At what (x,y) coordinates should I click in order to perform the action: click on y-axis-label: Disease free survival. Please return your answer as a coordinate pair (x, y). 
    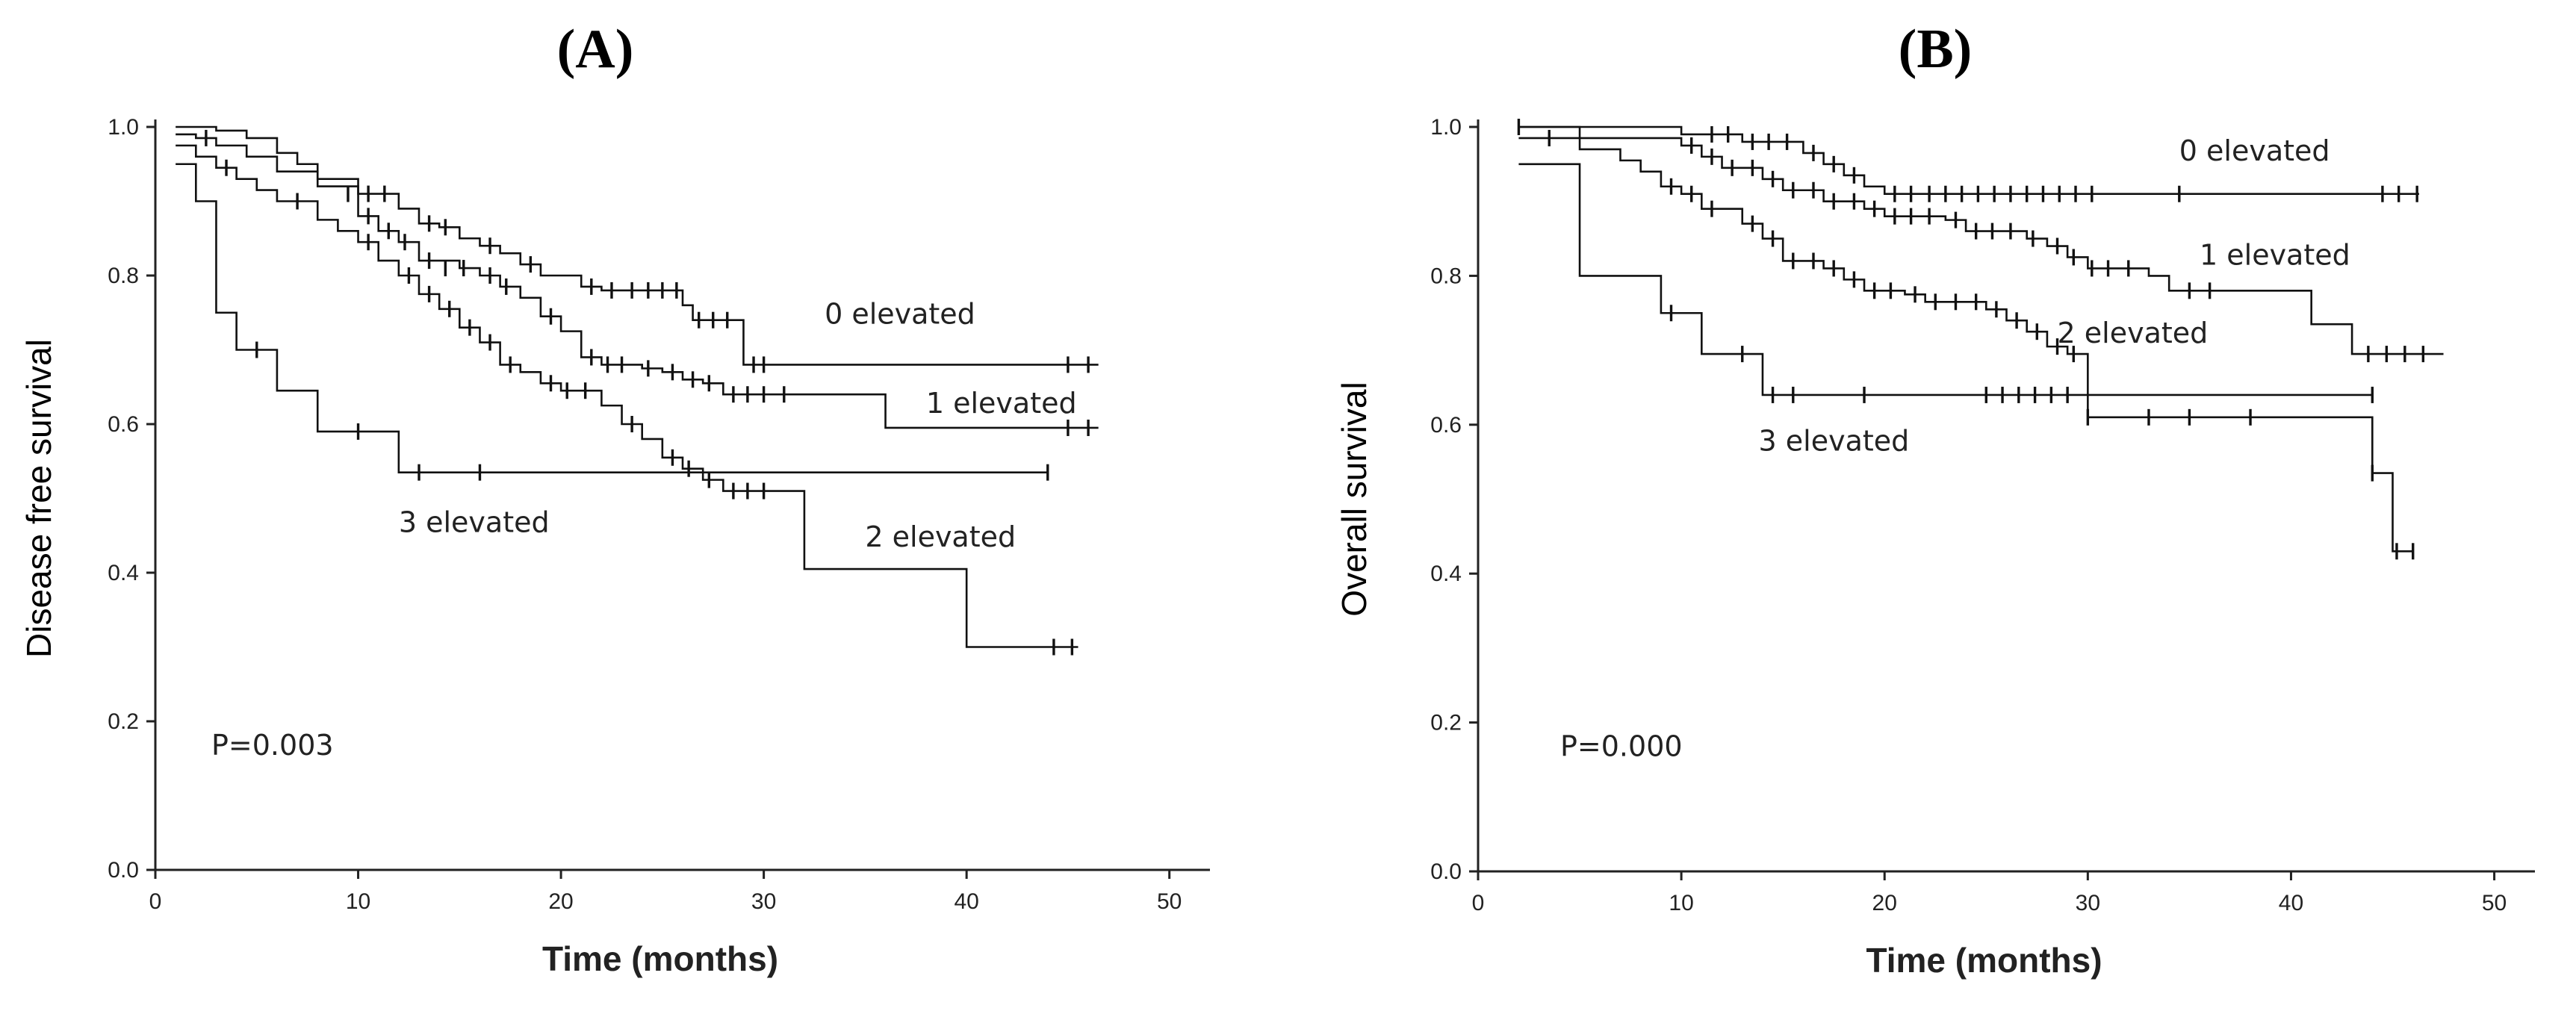
    Looking at the image, I should click on (38, 498).